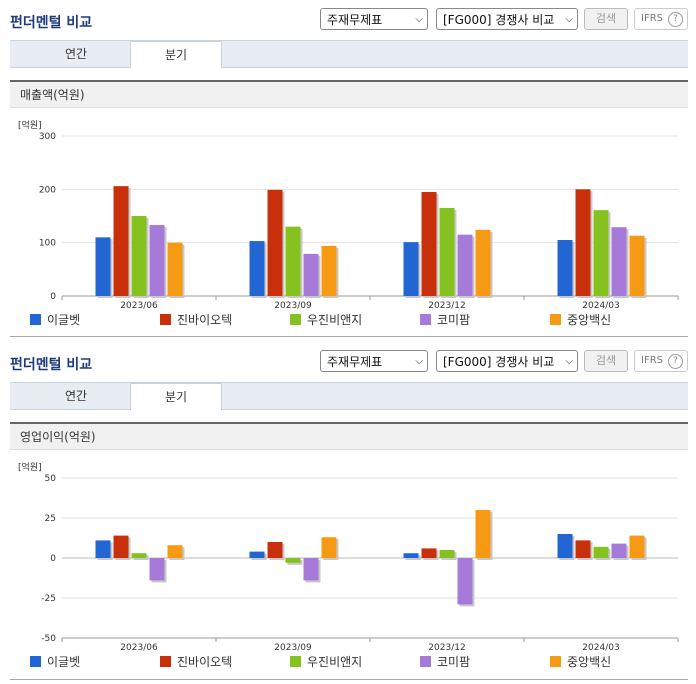 The width and height of the screenshot is (696, 684). Describe the element at coordinates (48, 639) in the screenshot. I see `y-tick-label: -50` at that location.